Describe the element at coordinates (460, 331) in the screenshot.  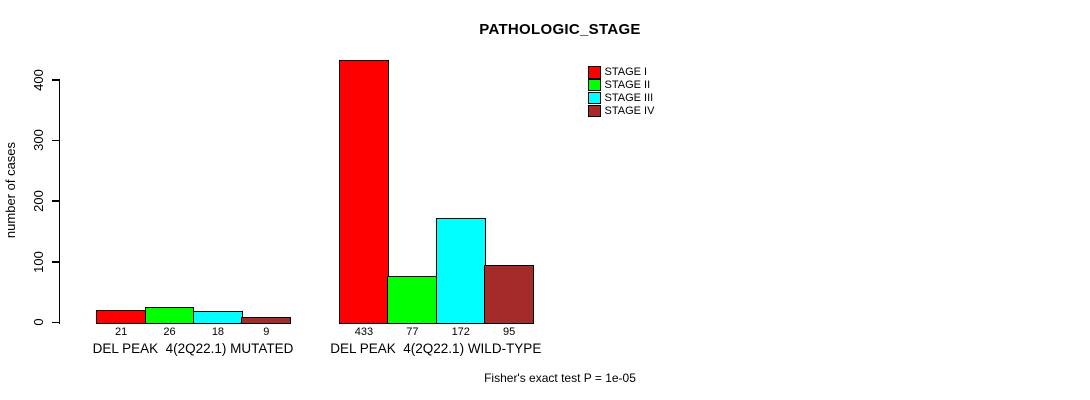
I see `bar-value-label: 172` at that location.